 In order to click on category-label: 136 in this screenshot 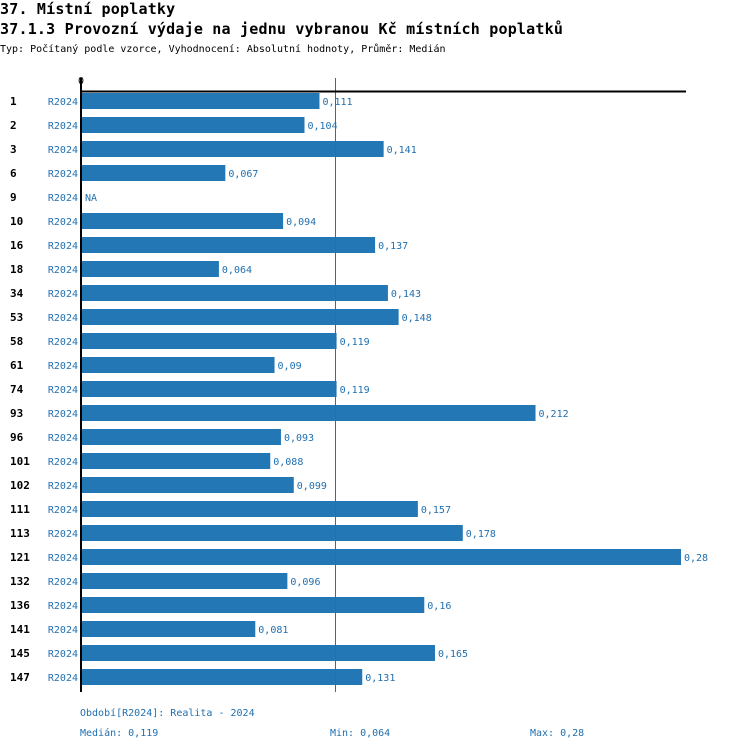, I will do `click(20, 605)`.